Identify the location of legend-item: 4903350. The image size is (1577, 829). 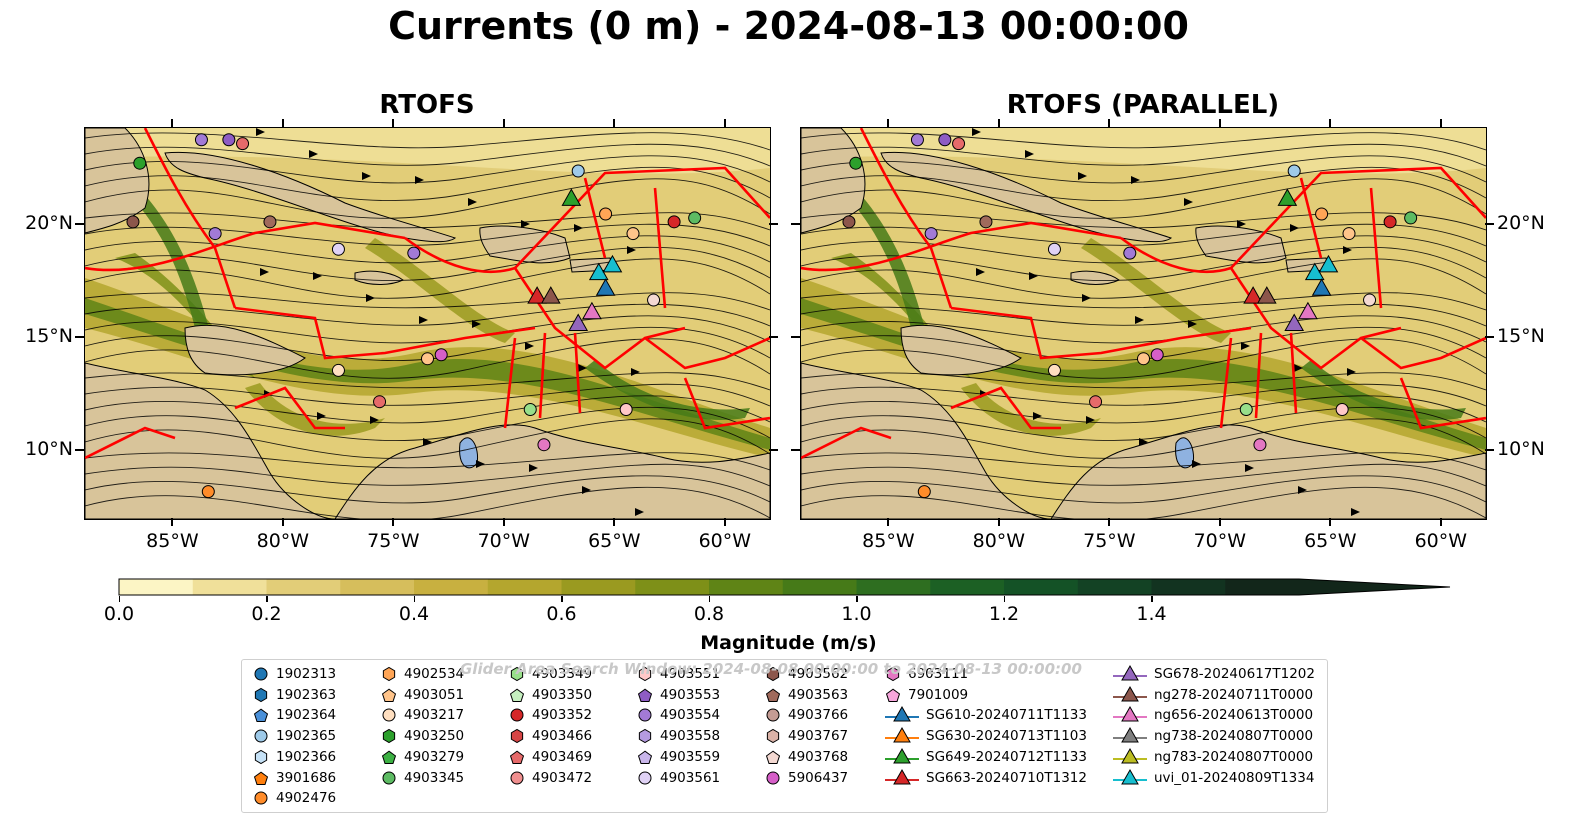
(550, 695).